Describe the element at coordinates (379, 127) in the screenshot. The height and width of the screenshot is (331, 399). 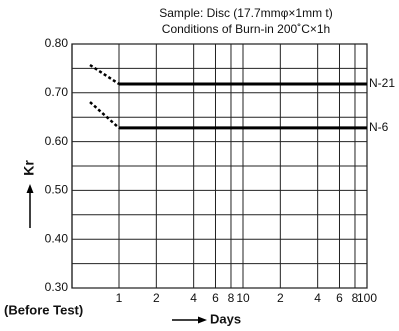
I see `series-label: N-6` at that location.